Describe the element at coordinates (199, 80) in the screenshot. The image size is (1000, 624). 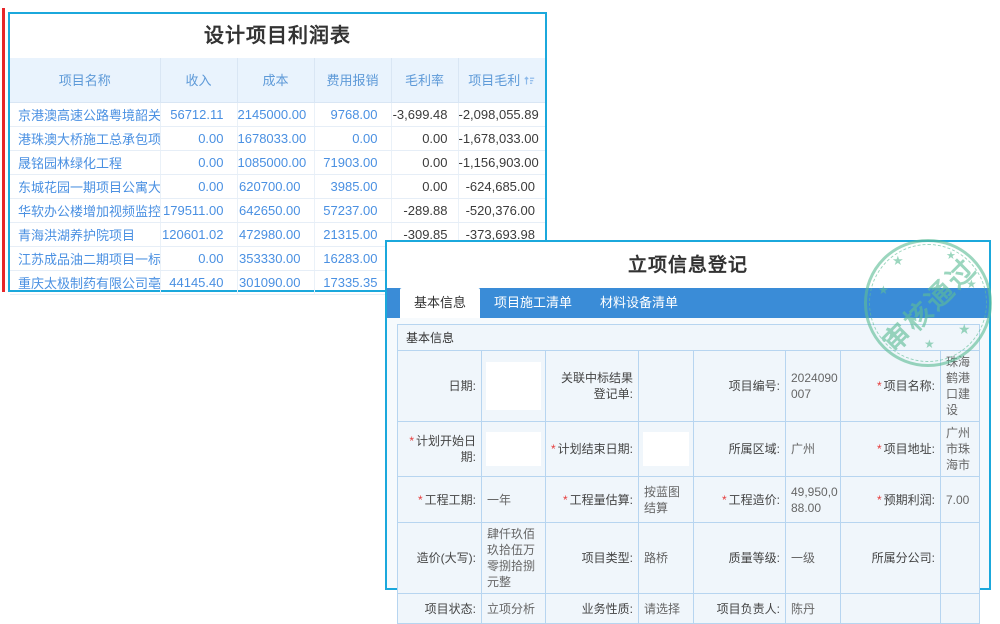
I see `col-header-income: 收入` at that location.